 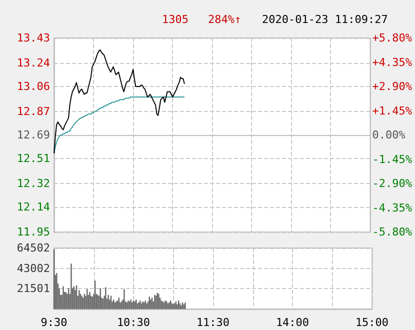 What do you see at coordinates (33, 38) in the screenshot?
I see `y-tick-label: 13.43` at bounding box center [33, 38].